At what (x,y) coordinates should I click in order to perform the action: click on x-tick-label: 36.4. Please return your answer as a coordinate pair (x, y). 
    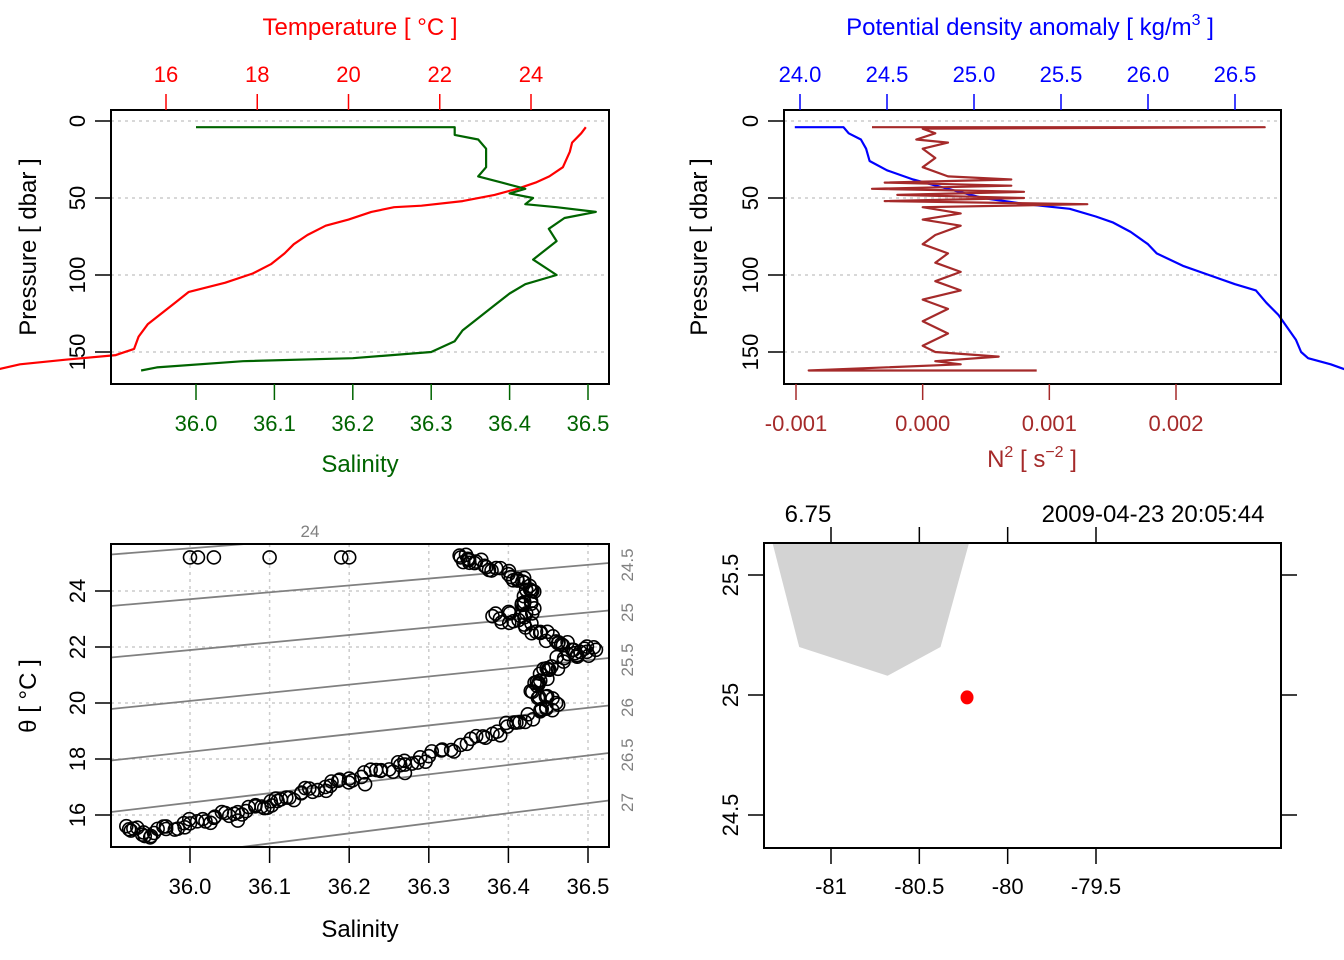
    Looking at the image, I should click on (508, 886).